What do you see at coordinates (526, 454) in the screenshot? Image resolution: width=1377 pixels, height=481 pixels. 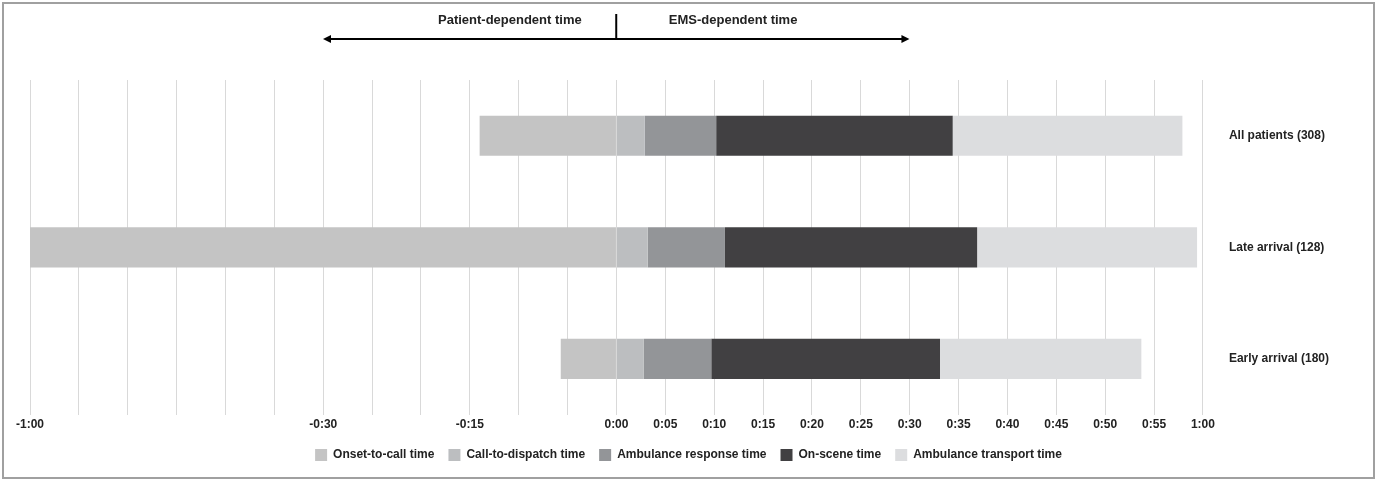 I see `legend-label: Call-to-dispatch time` at bounding box center [526, 454].